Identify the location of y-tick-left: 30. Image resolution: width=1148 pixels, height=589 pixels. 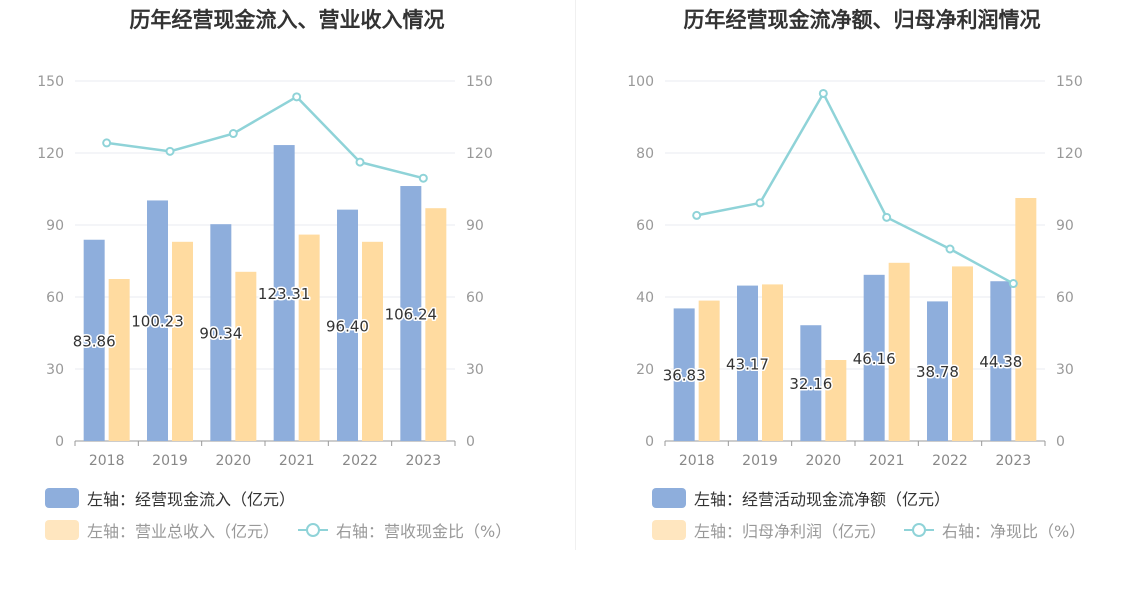
(55, 370).